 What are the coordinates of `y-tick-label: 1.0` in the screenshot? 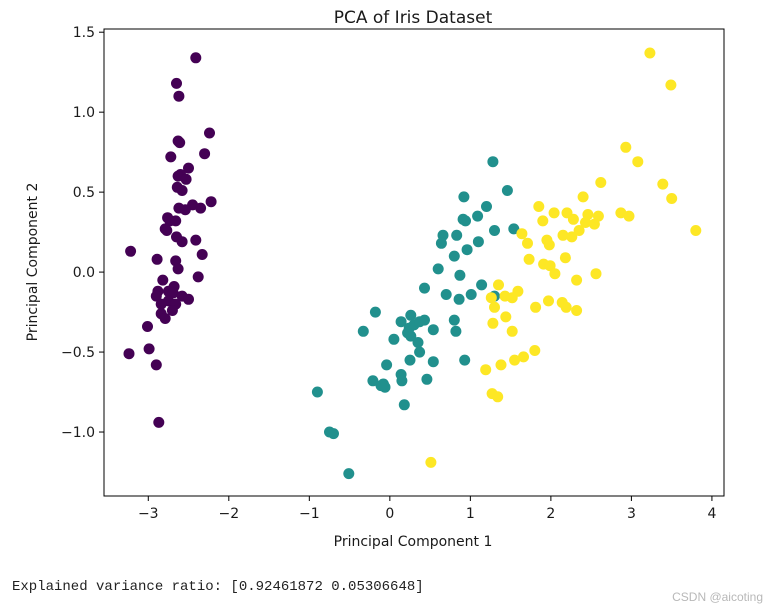 It's located at (84, 113).